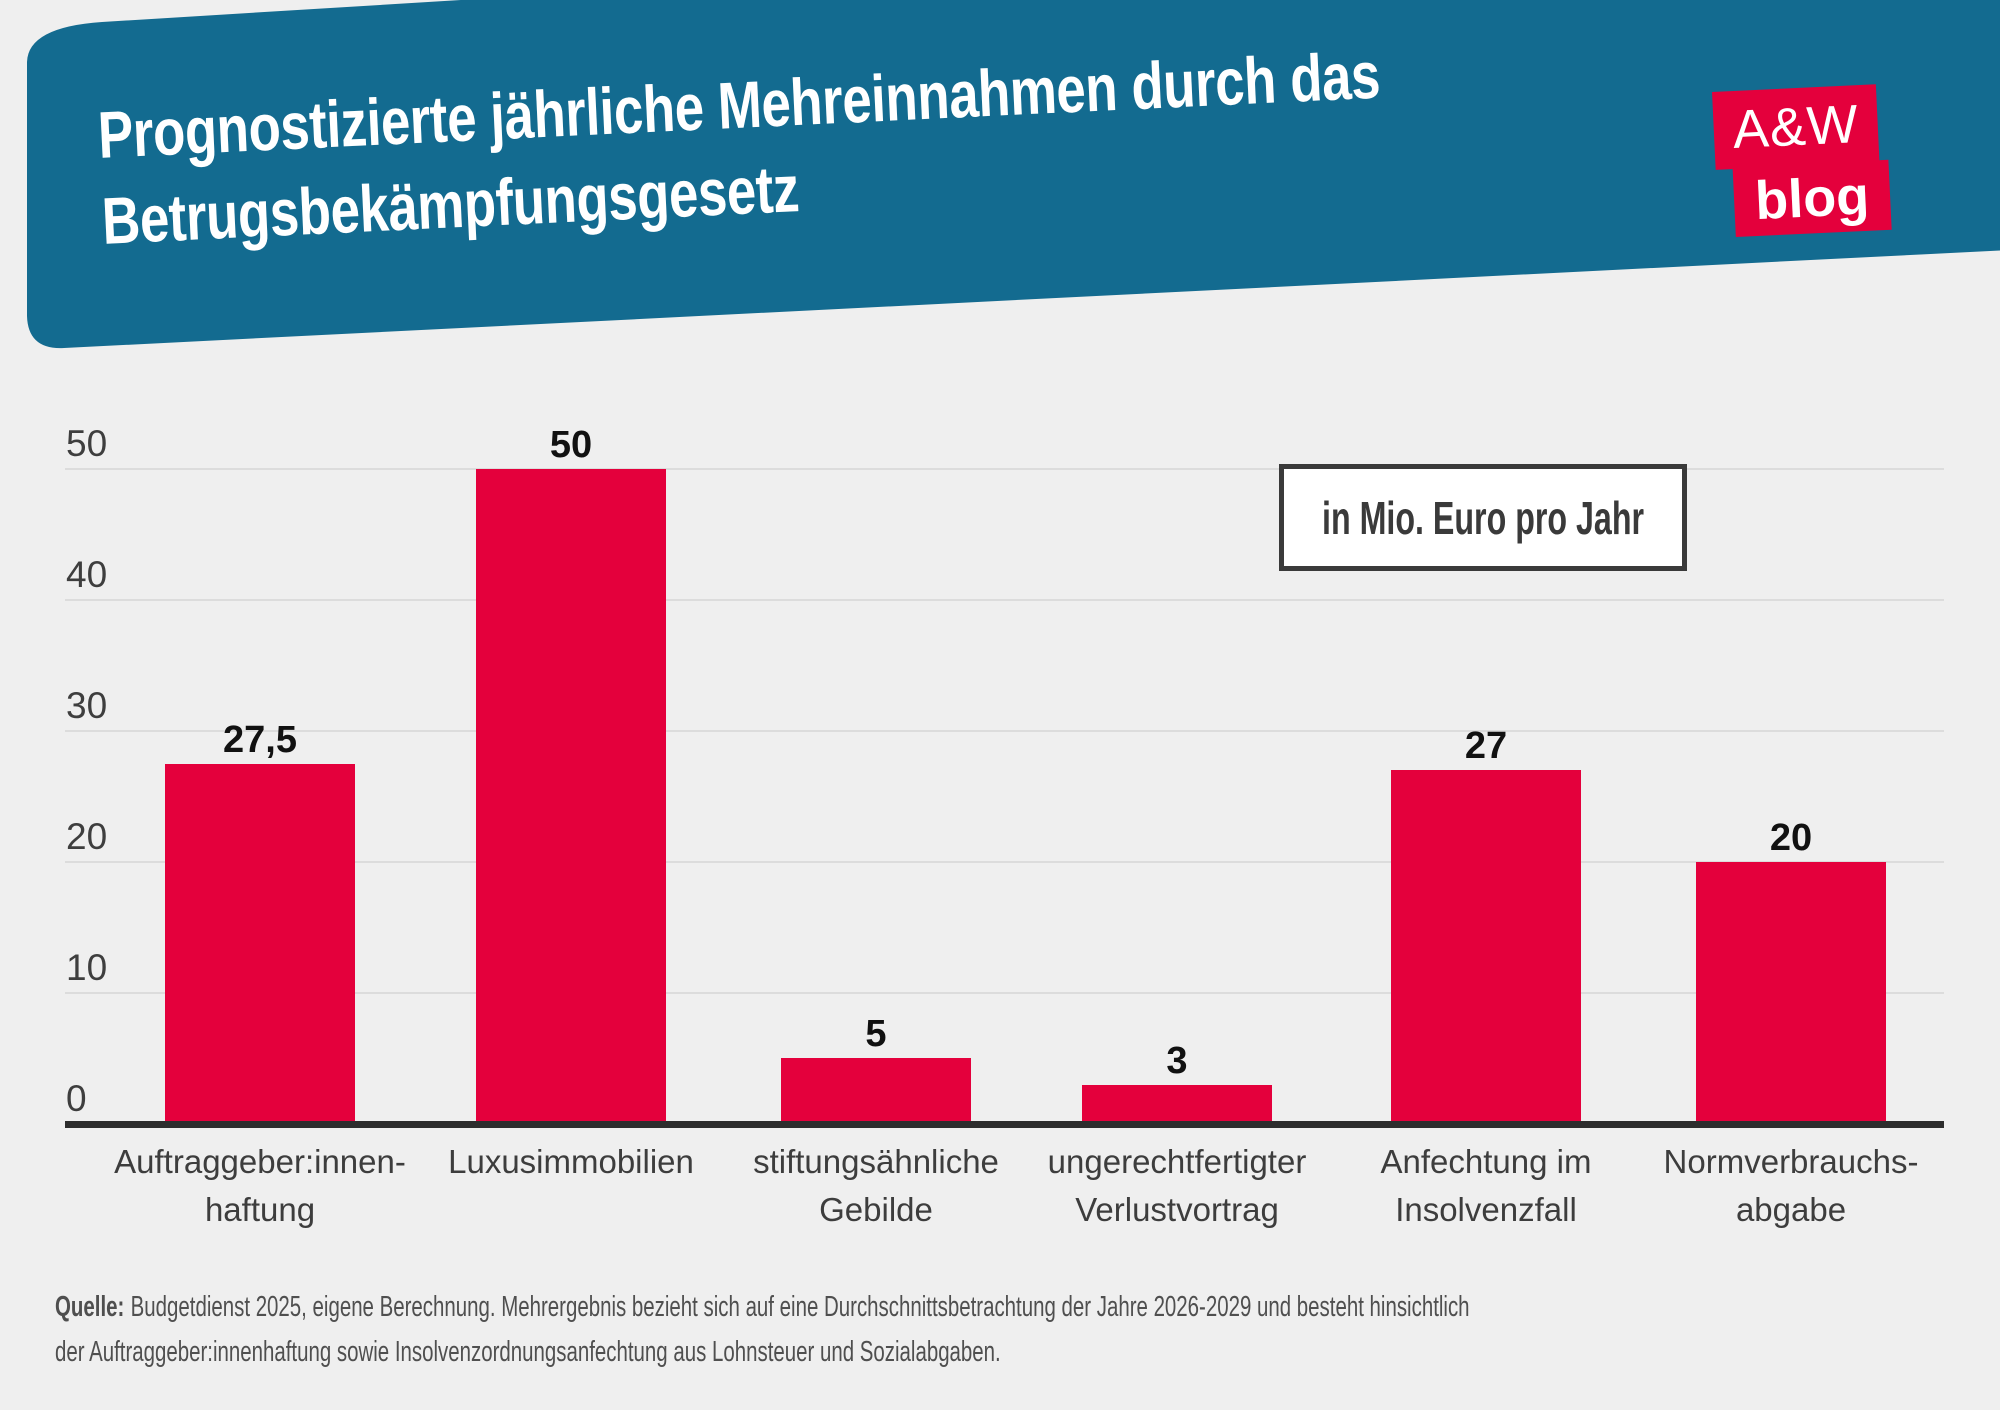 The width and height of the screenshot is (2000, 1410). I want to click on x-axis-category-label: Luxusimmobilien, so click(571, 1161).